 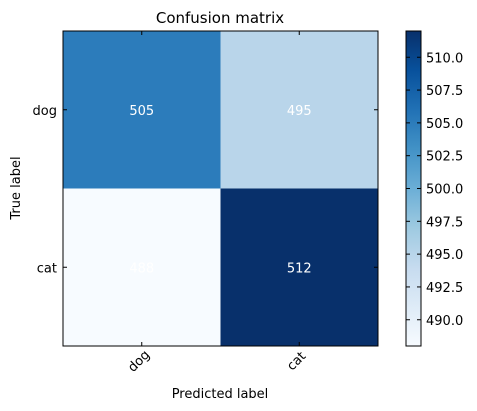 What do you see at coordinates (444, 157) in the screenshot?
I see `colorbar-tick-label: 502.5` at bounding box center [444, 157].